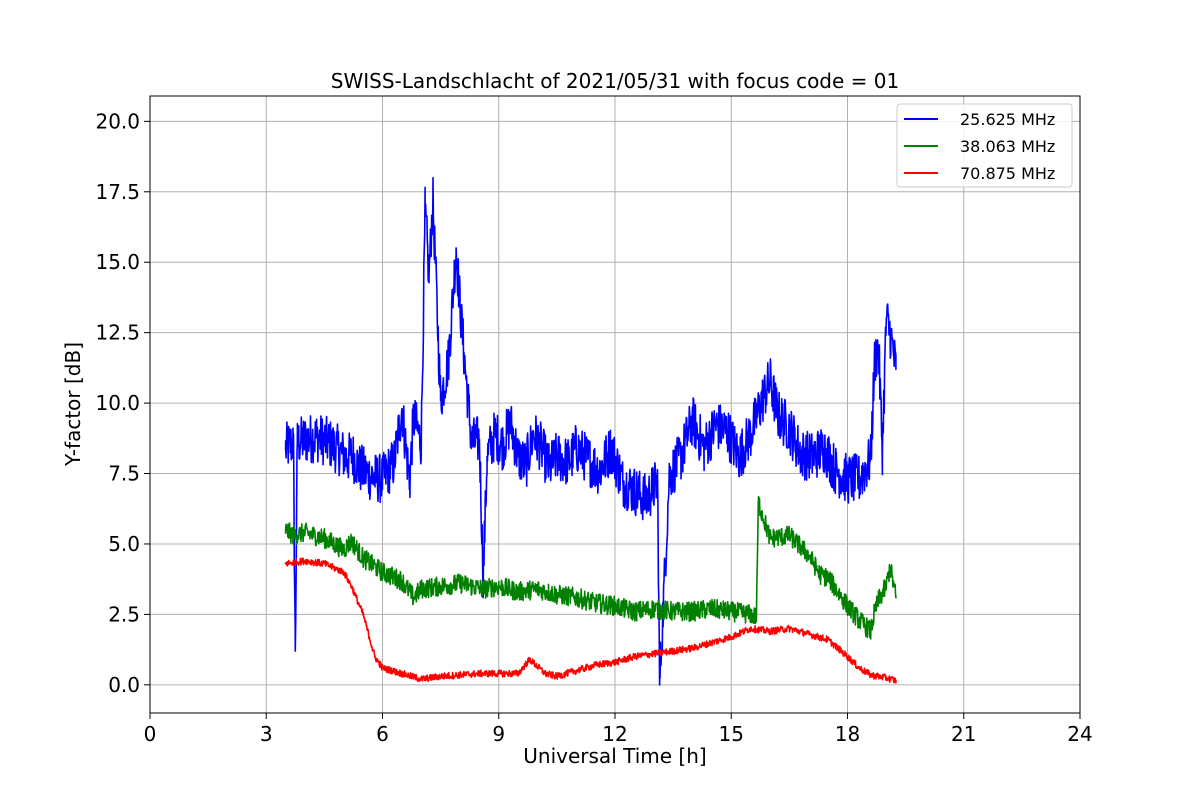 The height and width of the screenshot is (805, 1200). I want to click on x-tick-label: 15, so click(731, 734).